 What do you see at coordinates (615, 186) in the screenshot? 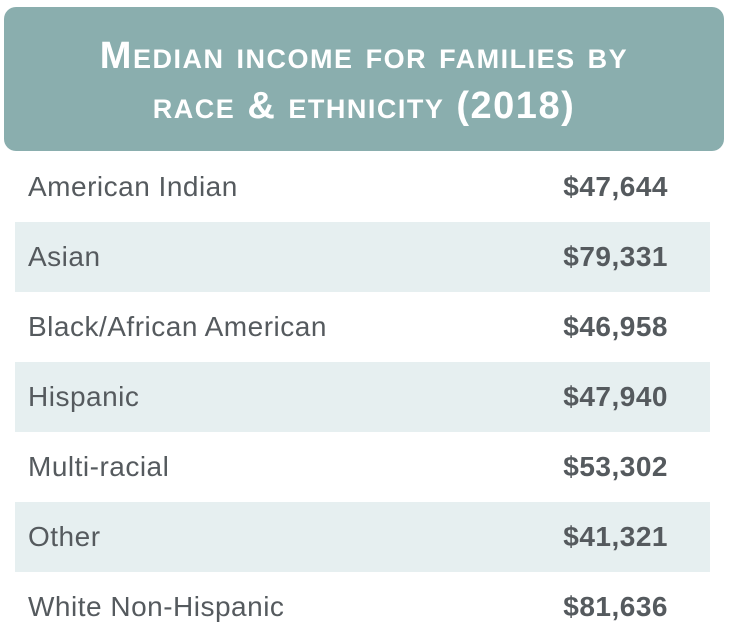
I see `income-value: $47,644` at bounding box center [615, 186].